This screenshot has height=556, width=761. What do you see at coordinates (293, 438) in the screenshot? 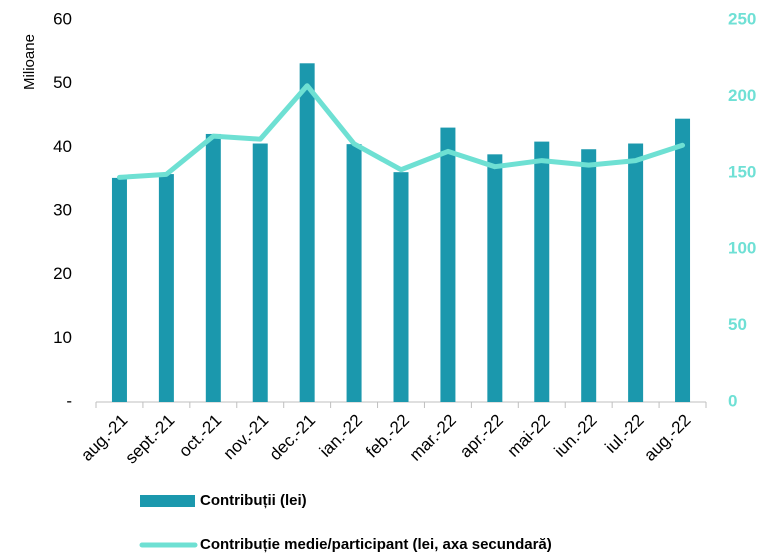
I see `x-tick-label: dec.-21` at bounding box center [293, 438].